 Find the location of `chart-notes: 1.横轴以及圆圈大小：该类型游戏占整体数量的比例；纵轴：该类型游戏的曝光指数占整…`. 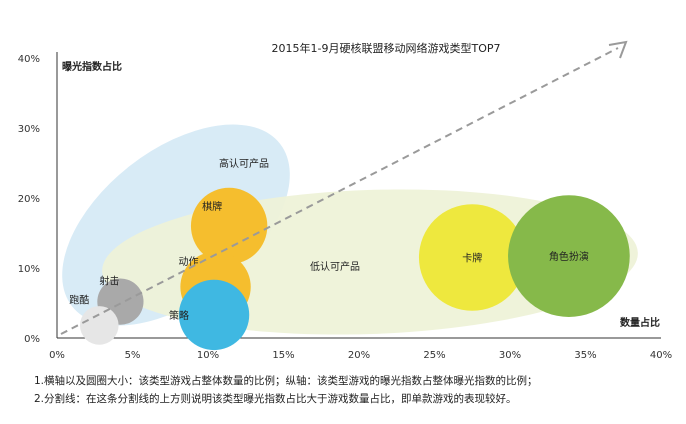

chart-notes: 1.横轴以及圆圈大小：该类型游戏占整体数量的比例；纵轴：该类型游戏的曝光指数占整… is located at coordinates (286, 390).